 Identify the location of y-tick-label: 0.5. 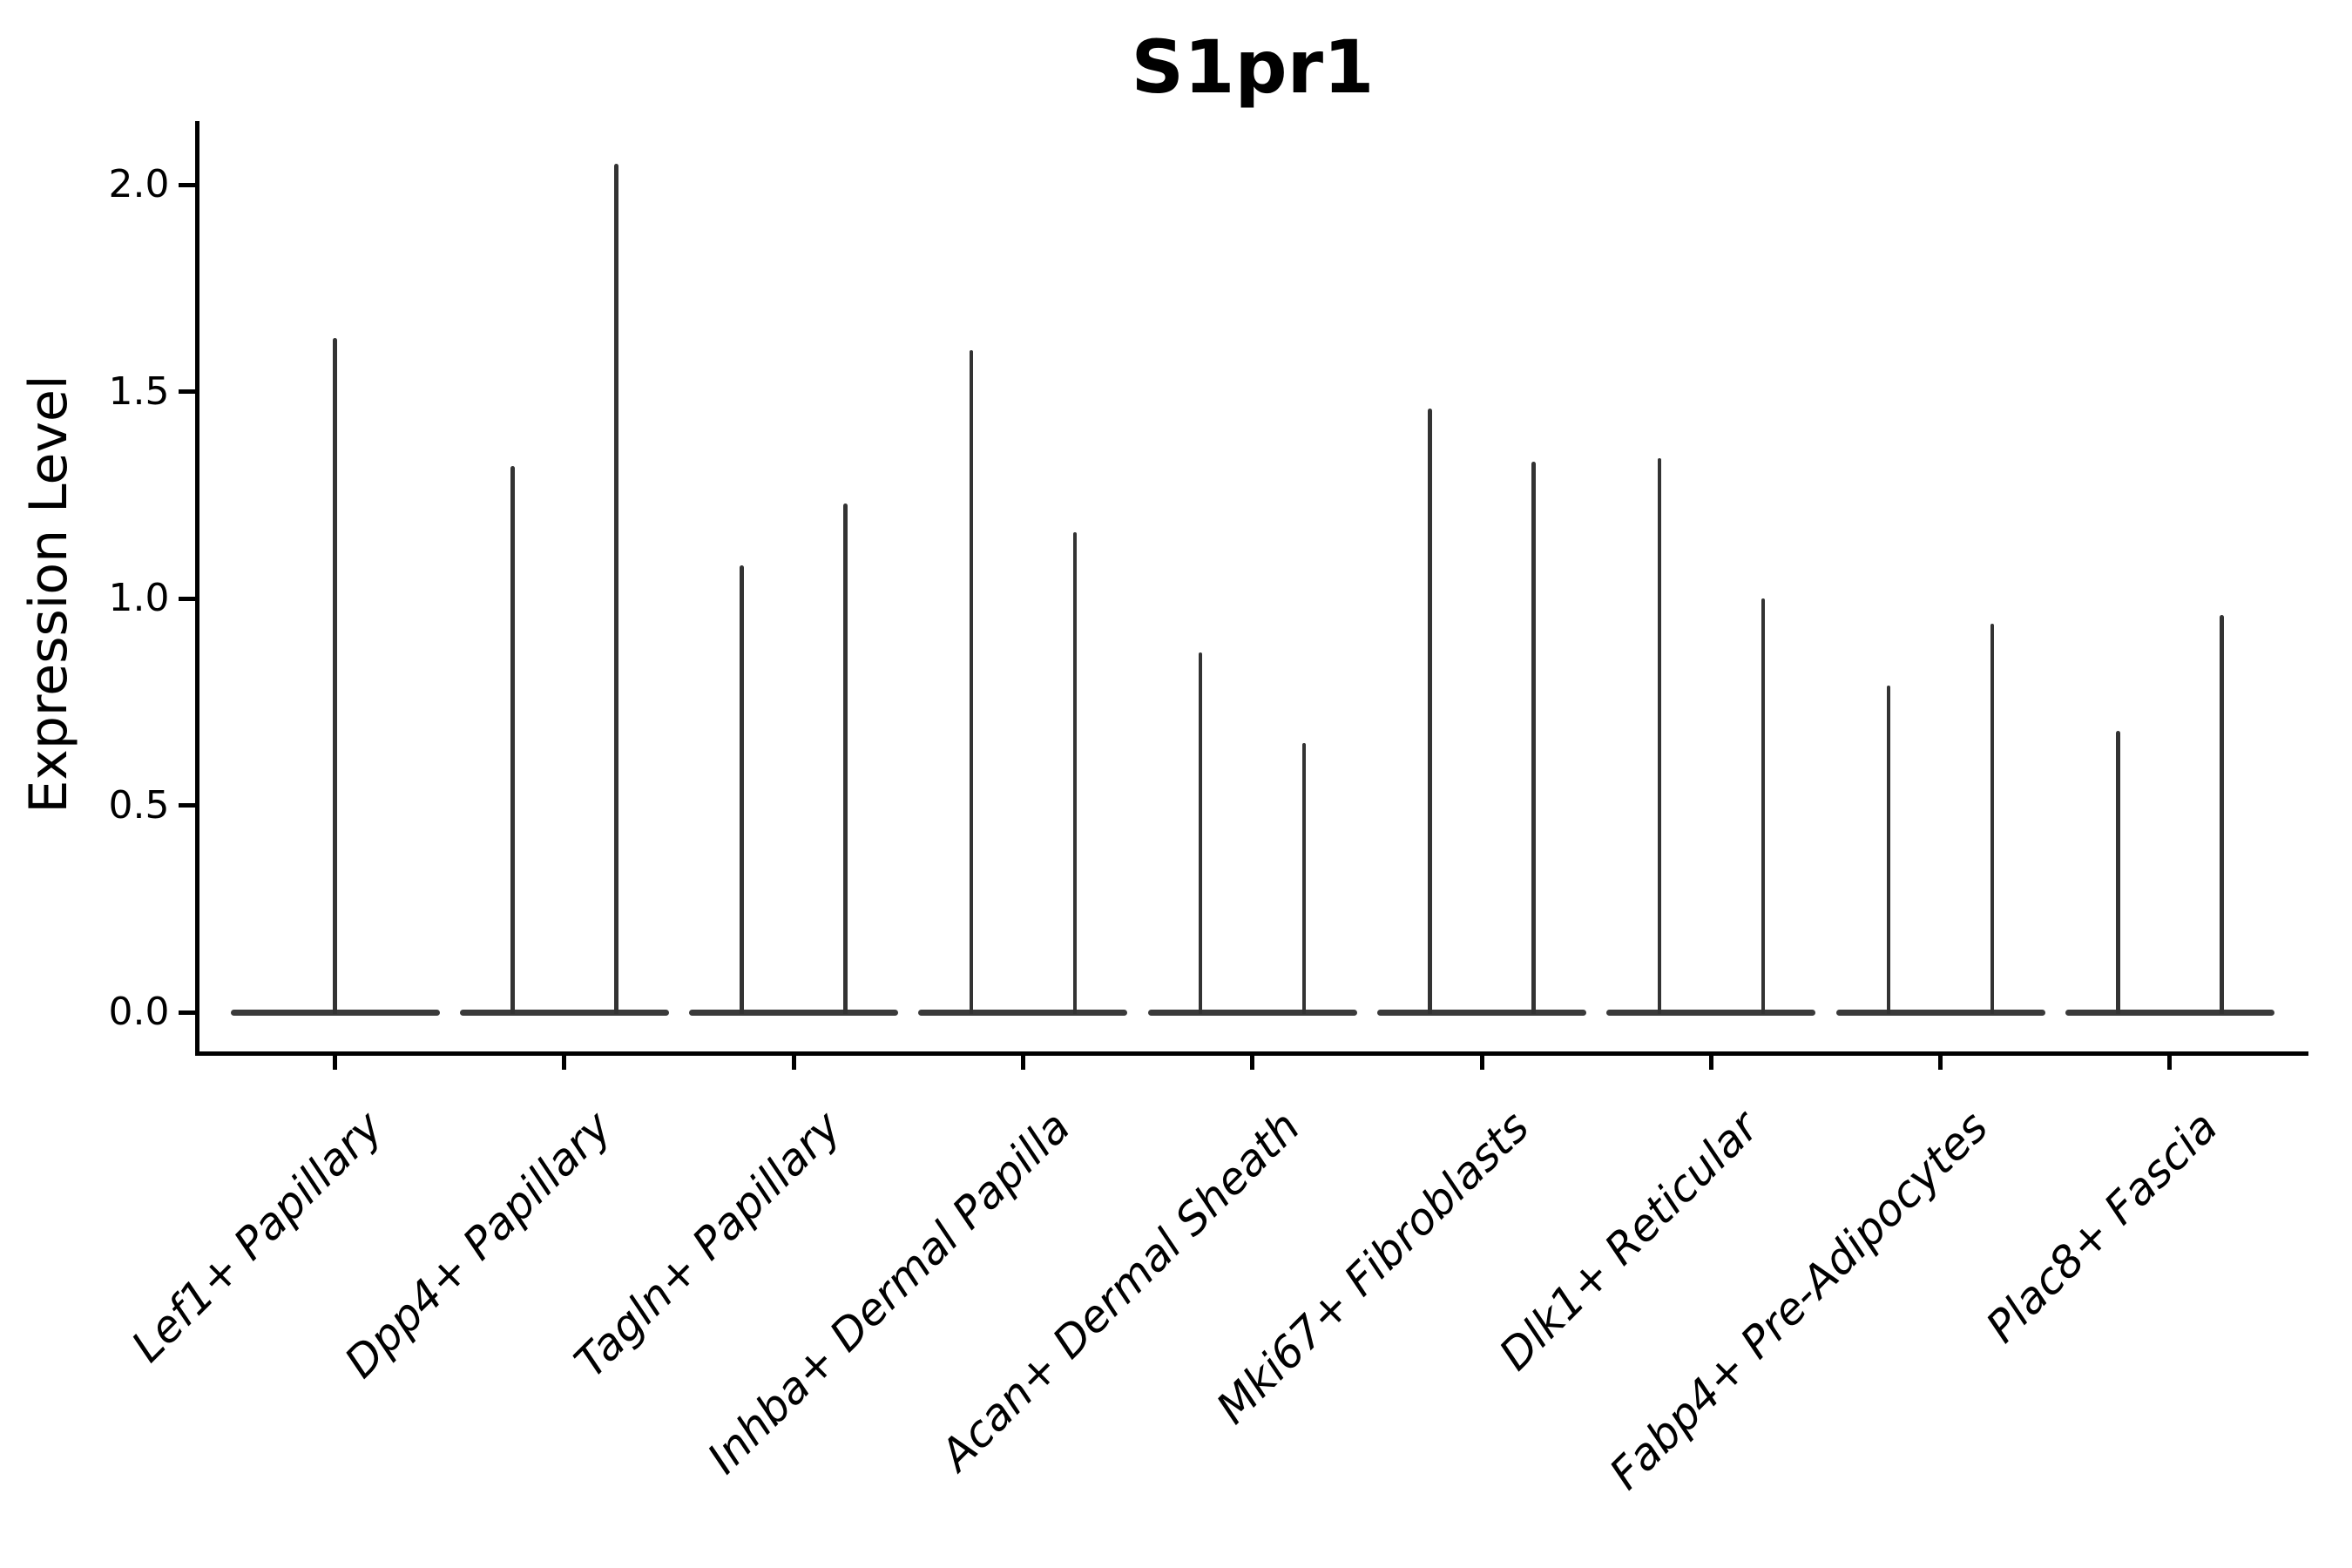
(139, 805).